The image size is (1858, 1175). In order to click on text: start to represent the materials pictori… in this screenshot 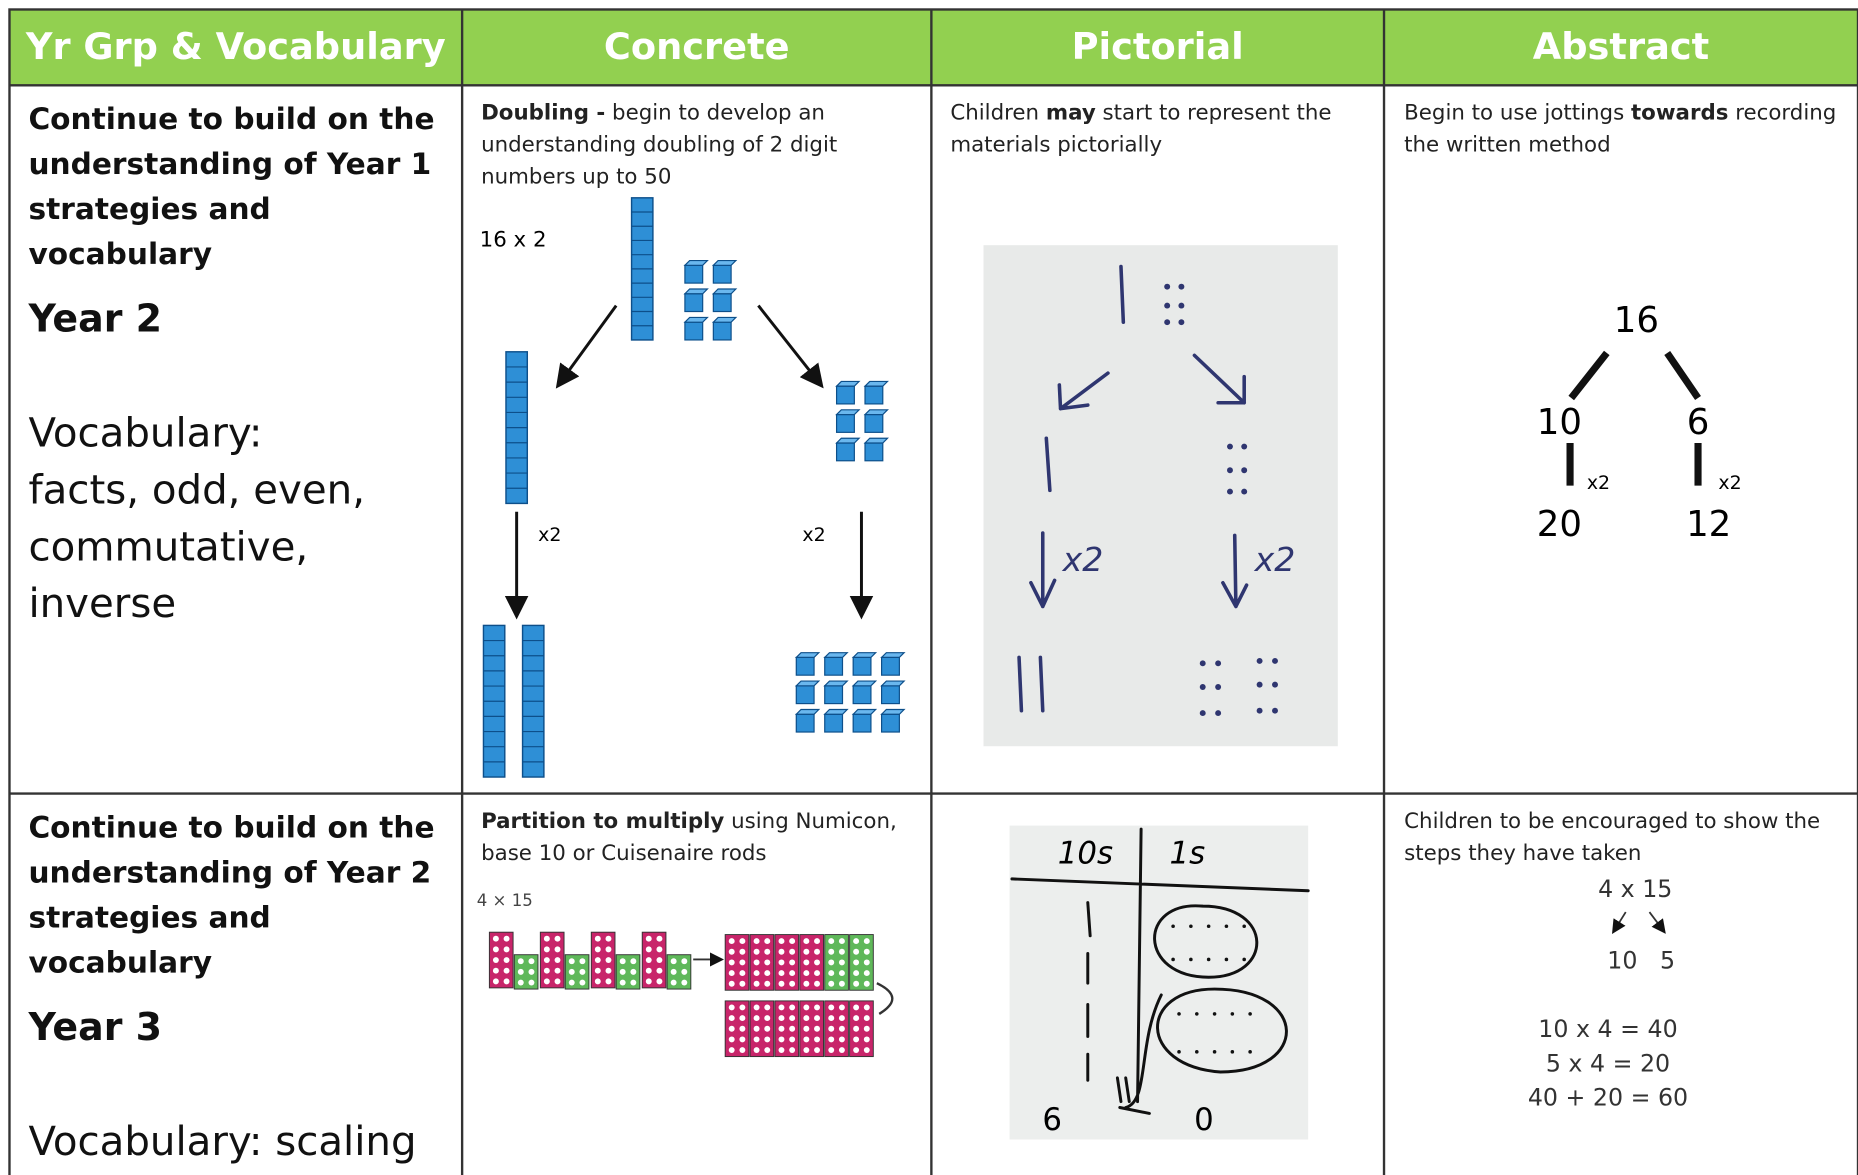, I will do `click(1141, 129)`.